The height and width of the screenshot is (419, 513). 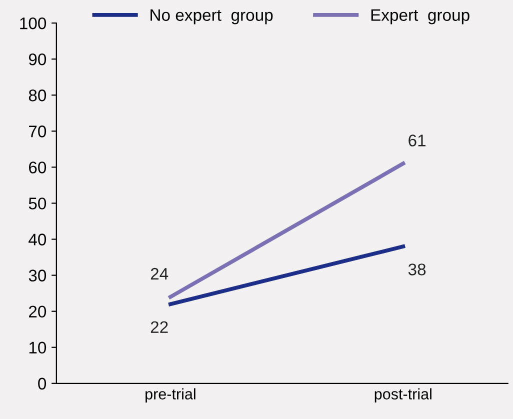 I want to click on legend-label: Expert group, so click(x=420, y=16).